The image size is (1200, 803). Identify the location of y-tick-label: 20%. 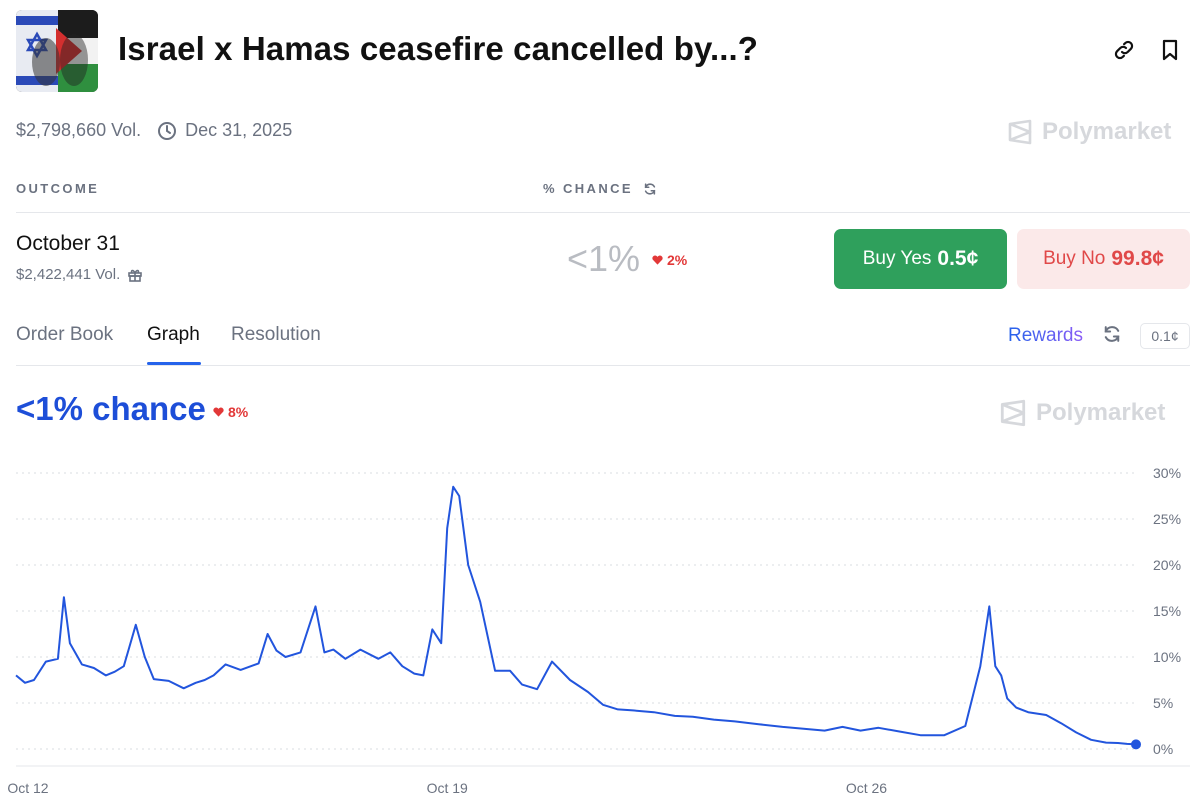
(1167, 565).